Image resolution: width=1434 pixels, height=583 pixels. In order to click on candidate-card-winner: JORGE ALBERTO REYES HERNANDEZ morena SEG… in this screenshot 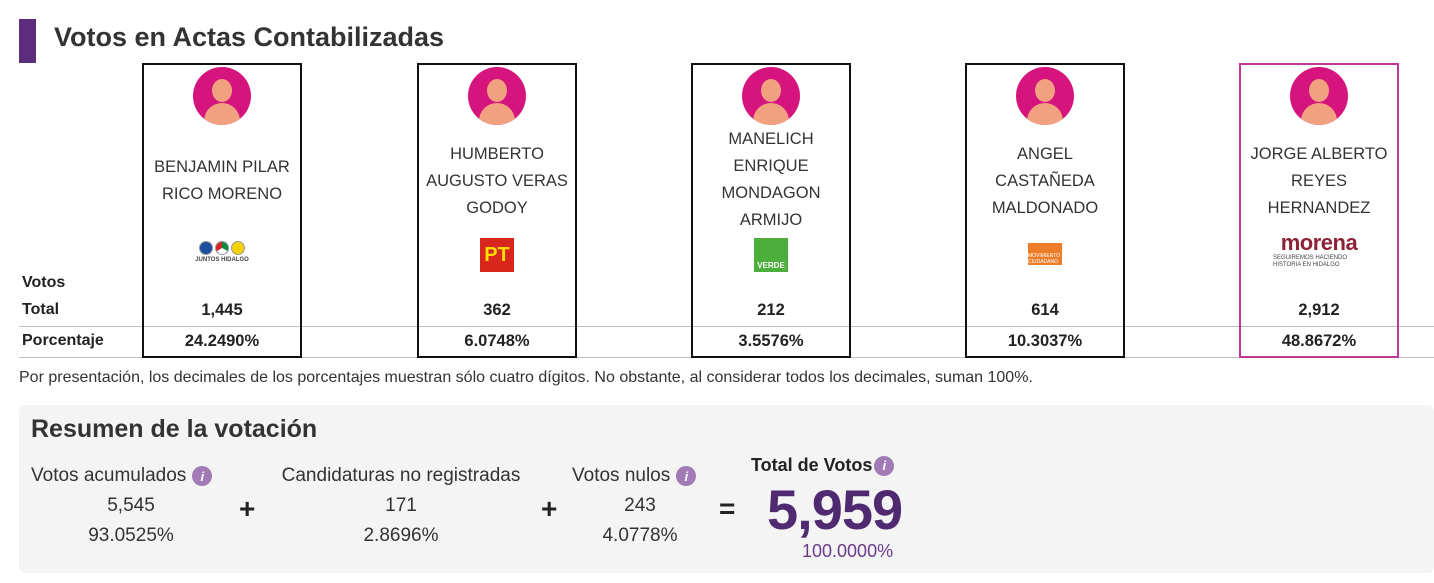, I will do `click(1319, 210)`.